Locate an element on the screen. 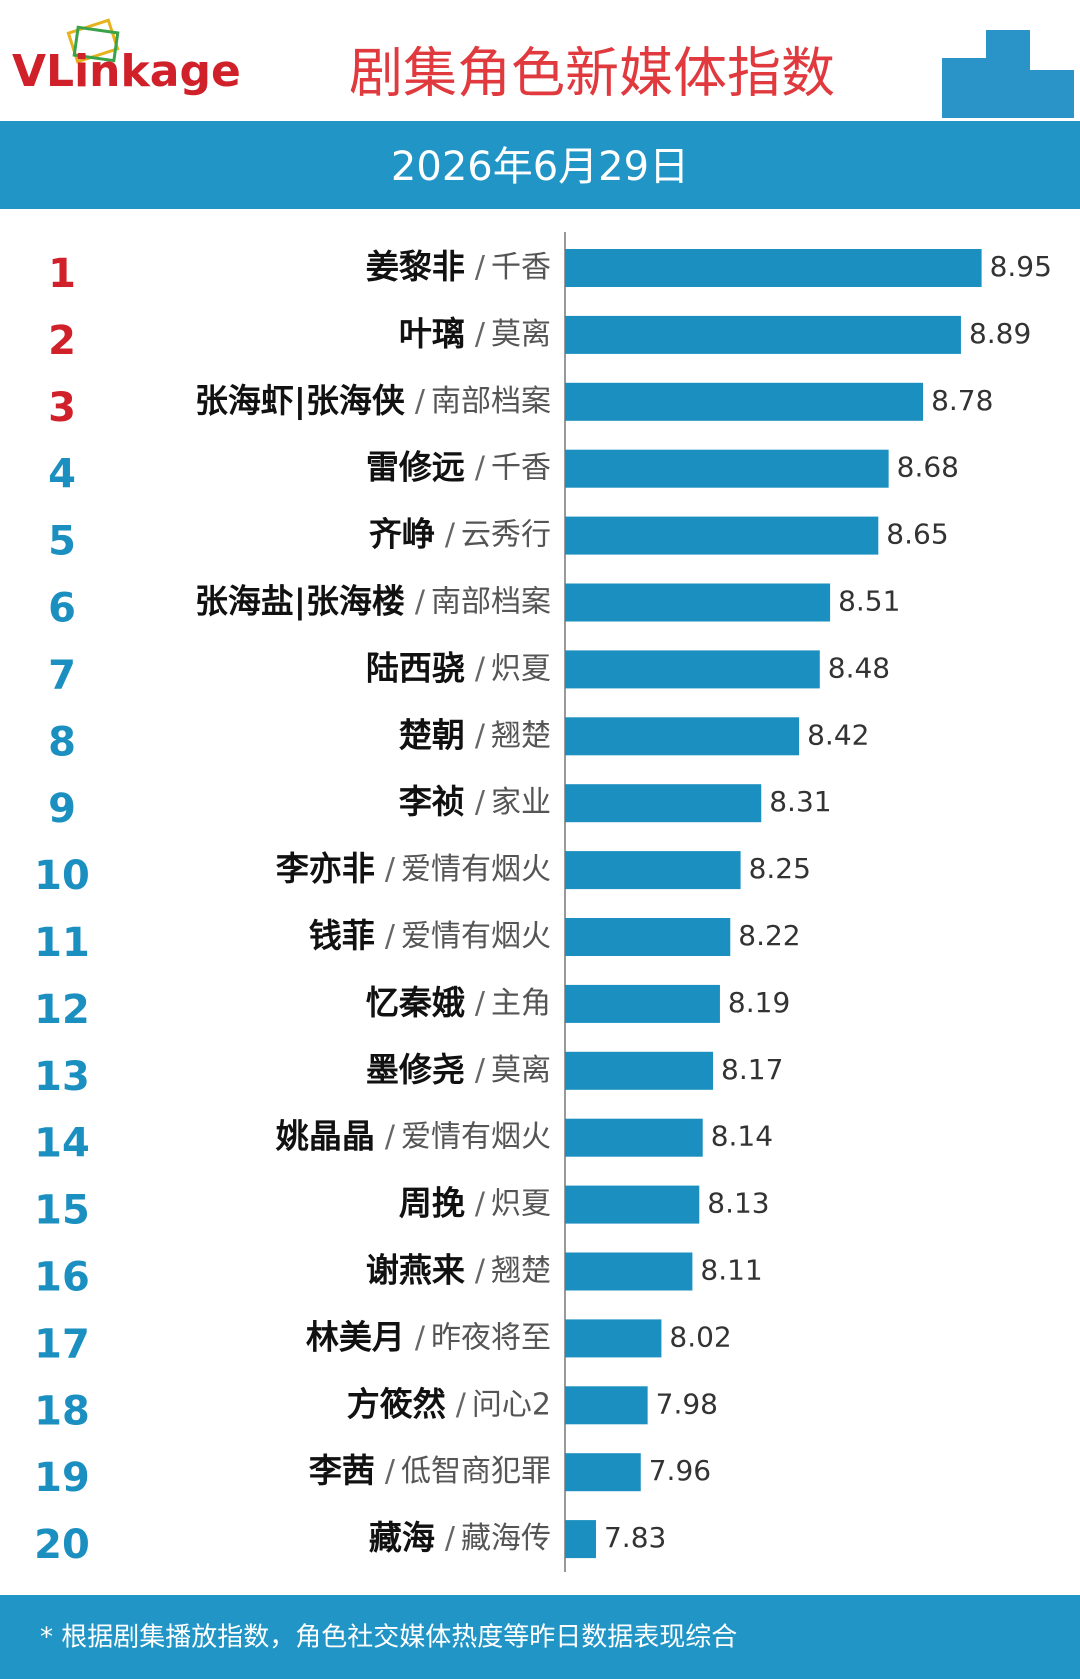 The width and height of the screenshot is (1080, 1679). row-label: 叶璃 / 莫离 is located at coordinates (475, 332).